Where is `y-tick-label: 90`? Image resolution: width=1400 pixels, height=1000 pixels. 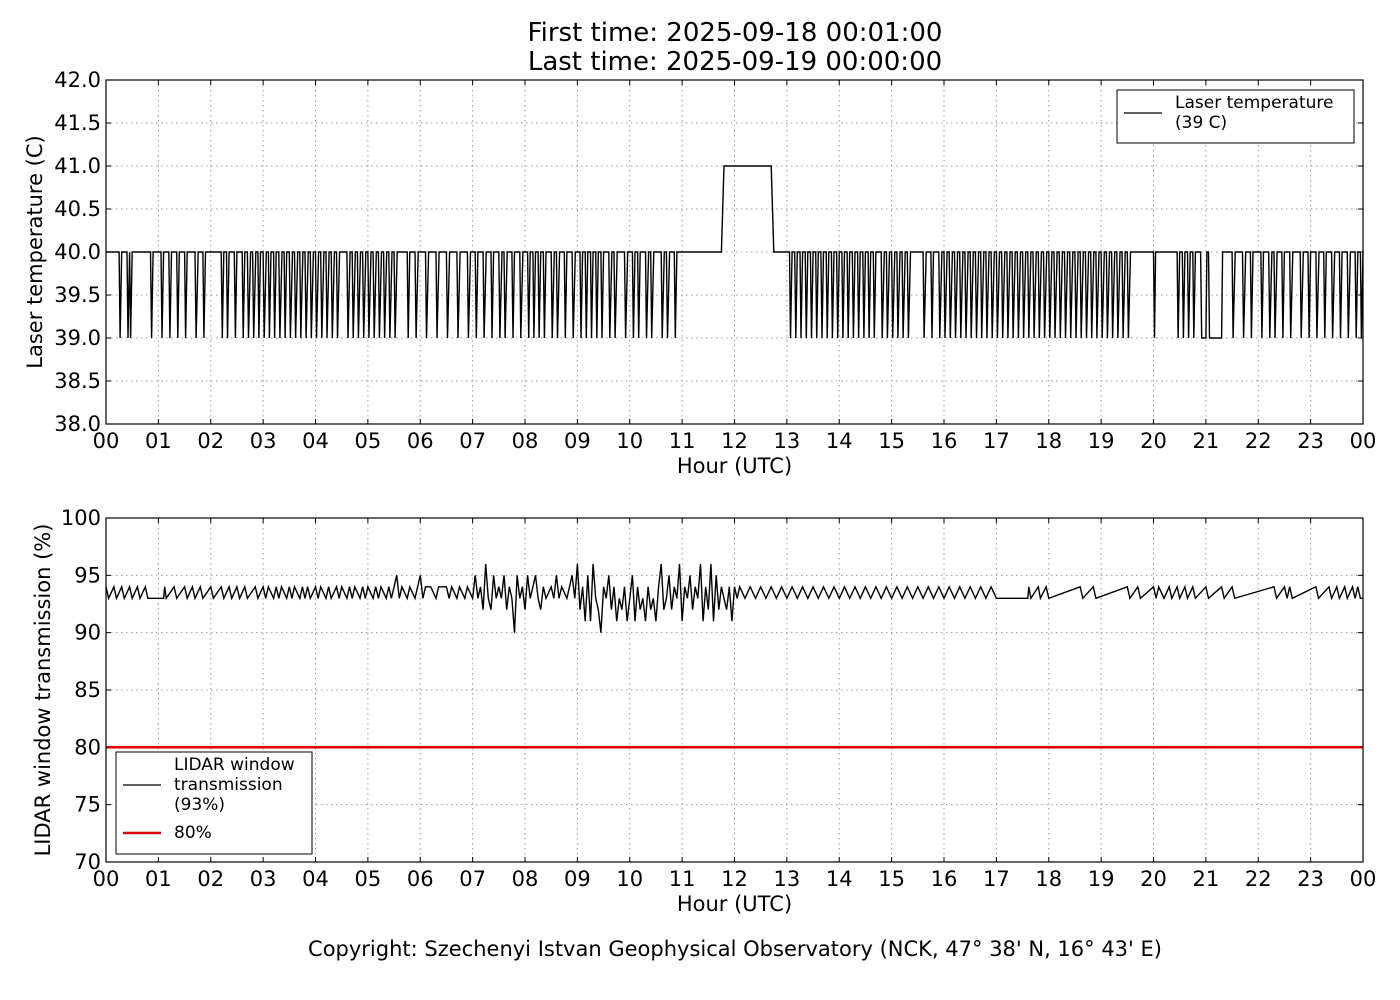 y-tick-label: 90 is located at coordinates (87, 633).